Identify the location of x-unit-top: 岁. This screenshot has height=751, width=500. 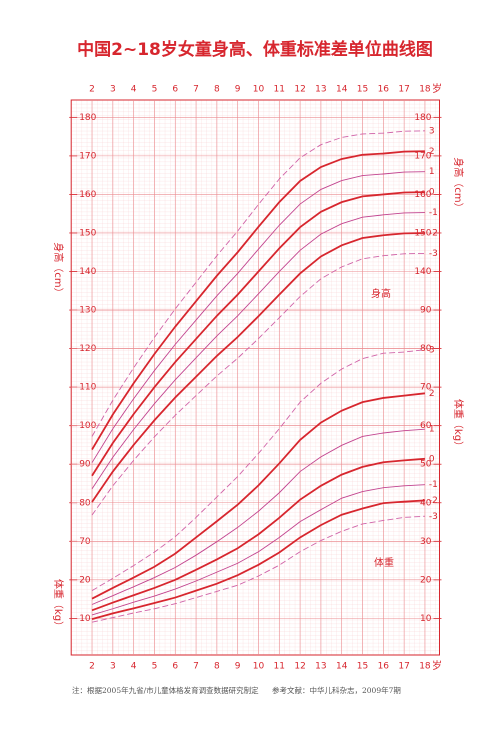
(437, 88).